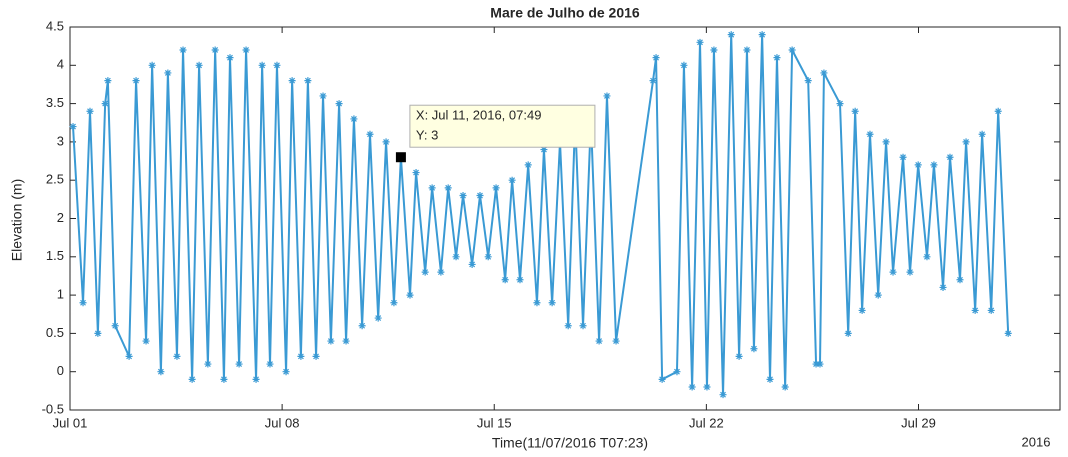 This screenshot has width=1068, height=457. What do you see at coordinates (55, 102) in the screenshot?
I see `y-tick-label: 3.5` at bounding box center [55, 102].